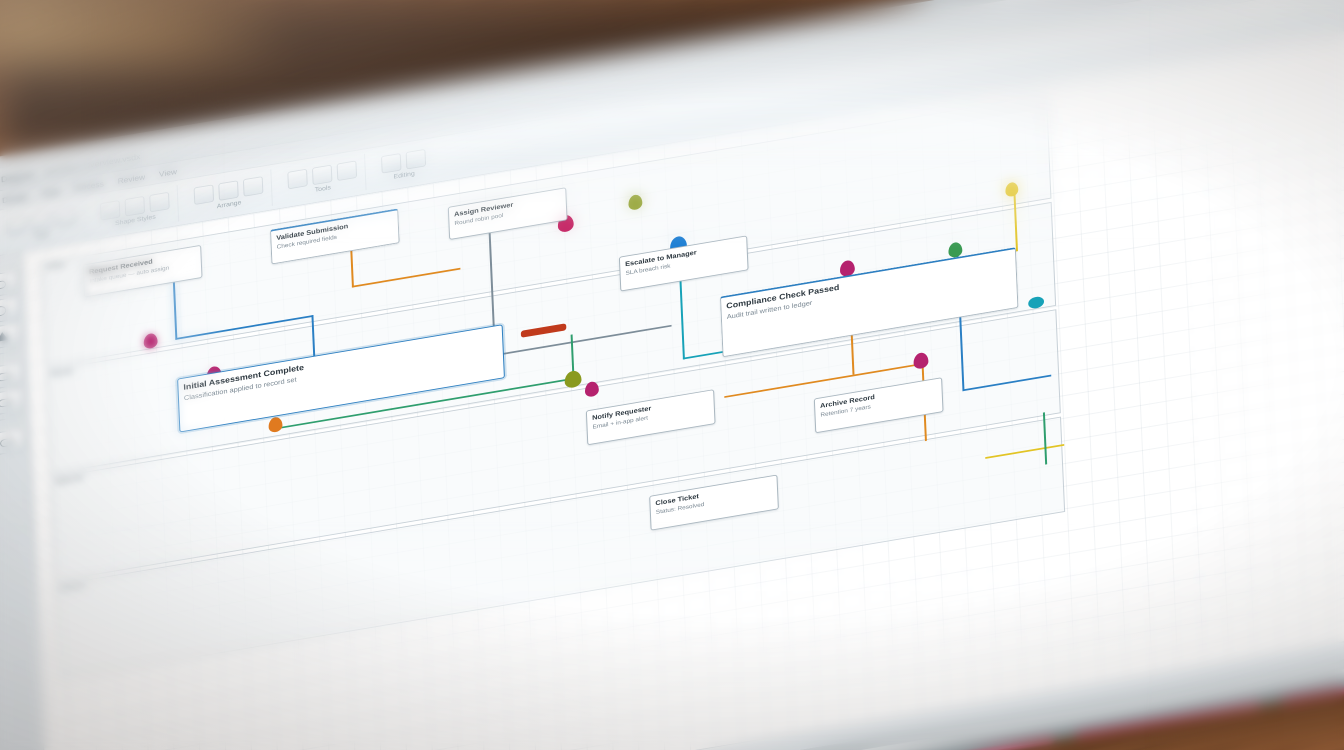  I want to click on palette-tile-callout-shape, so click(13, 442).